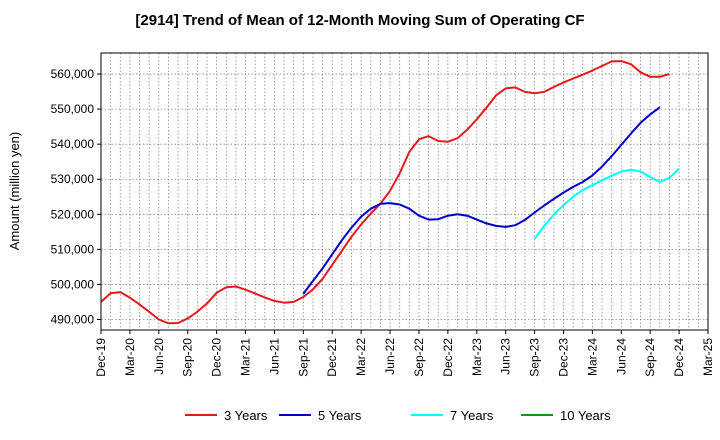 The image size is (720, 440). What do you see at coordinates (472, 415) in the screenshot?
I see `legend-label-7-years: 7 Years` at bounding box center [472, 415].